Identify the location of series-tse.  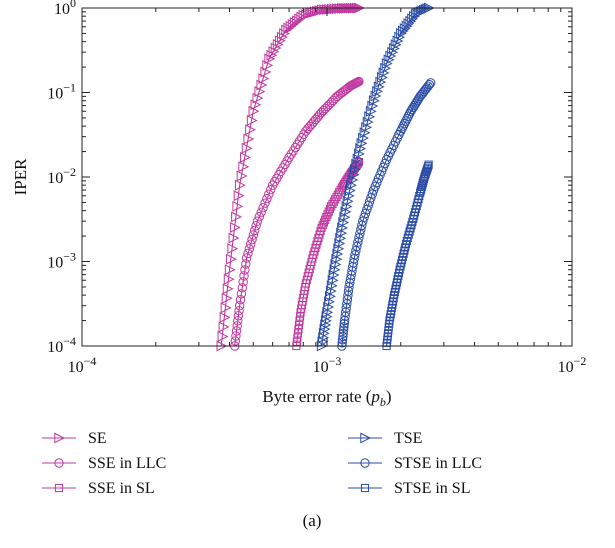
(375, 177).